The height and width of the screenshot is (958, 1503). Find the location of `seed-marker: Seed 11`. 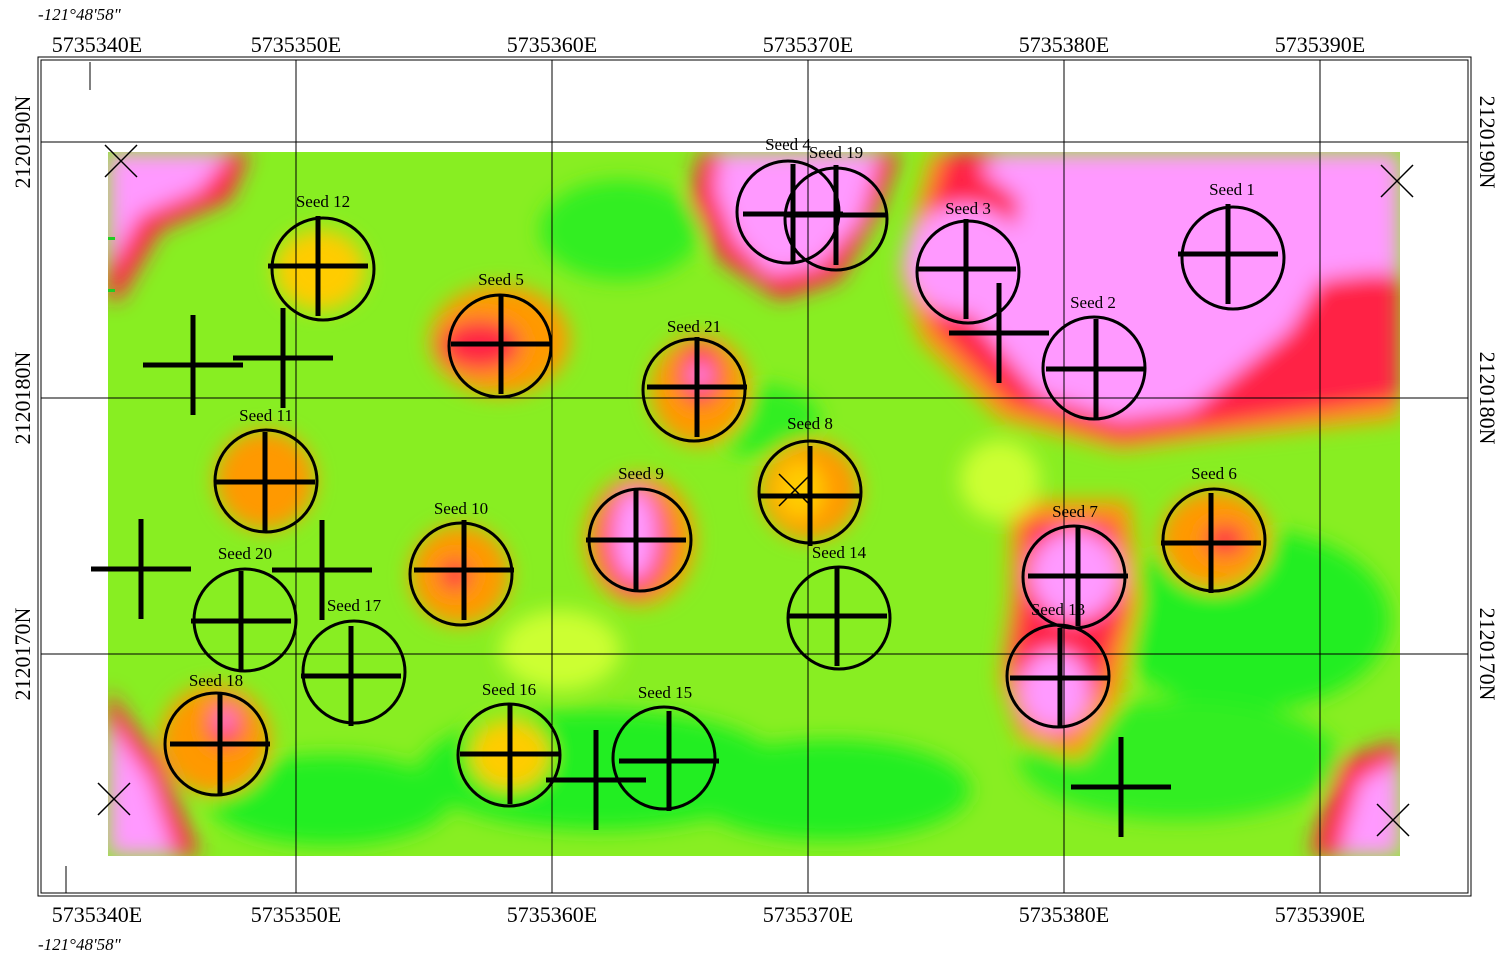

seed-marker: Seed 11 is located at coordinates (266, 470).